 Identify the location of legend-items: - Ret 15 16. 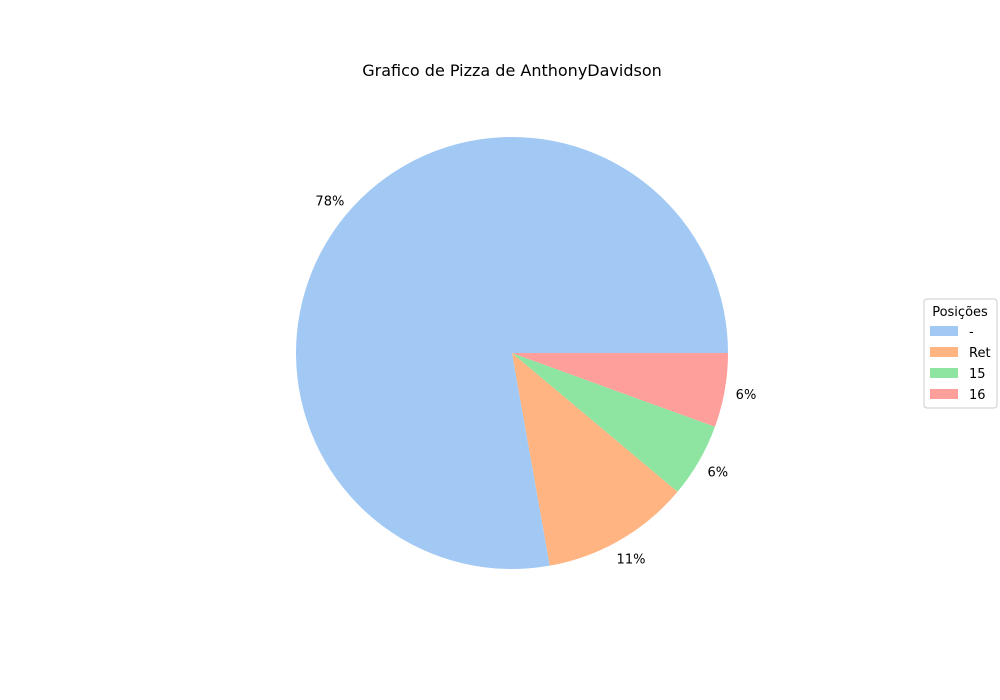
(960, 364).